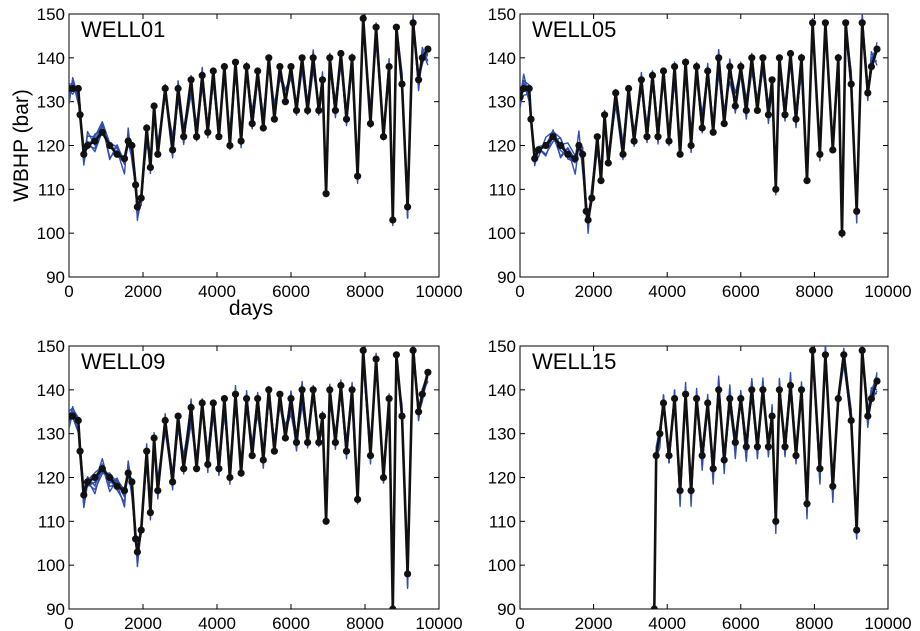  Describe the element at coordinates (123, 361) in the screenshot. I see `panel-title: WELL09` at that location.